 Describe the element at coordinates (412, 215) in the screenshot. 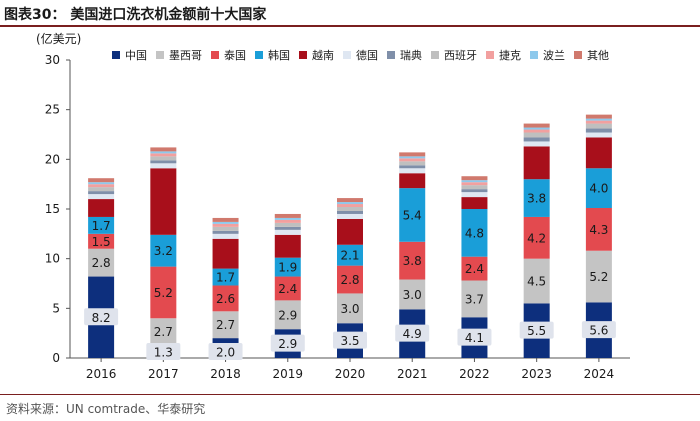

I see `data-label: 5.4` at that location.